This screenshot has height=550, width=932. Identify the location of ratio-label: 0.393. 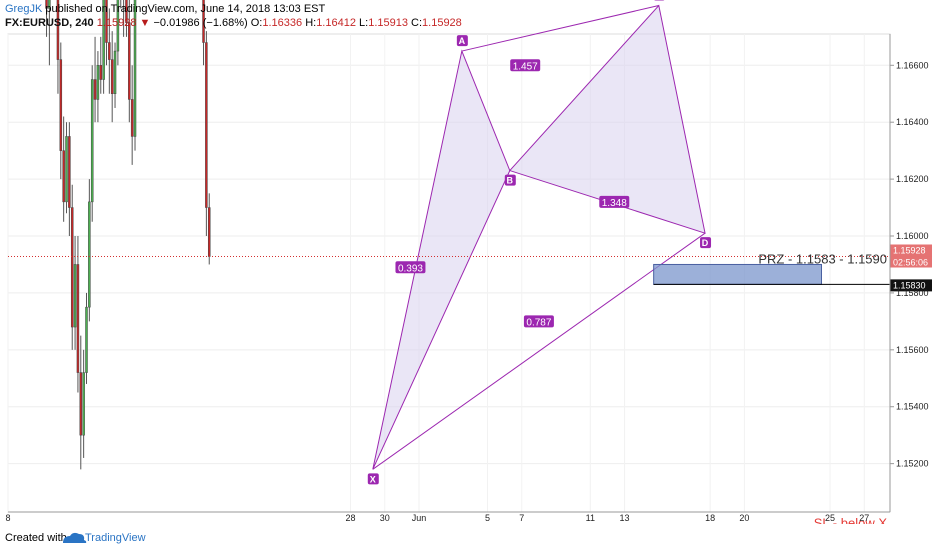
(410, 268).